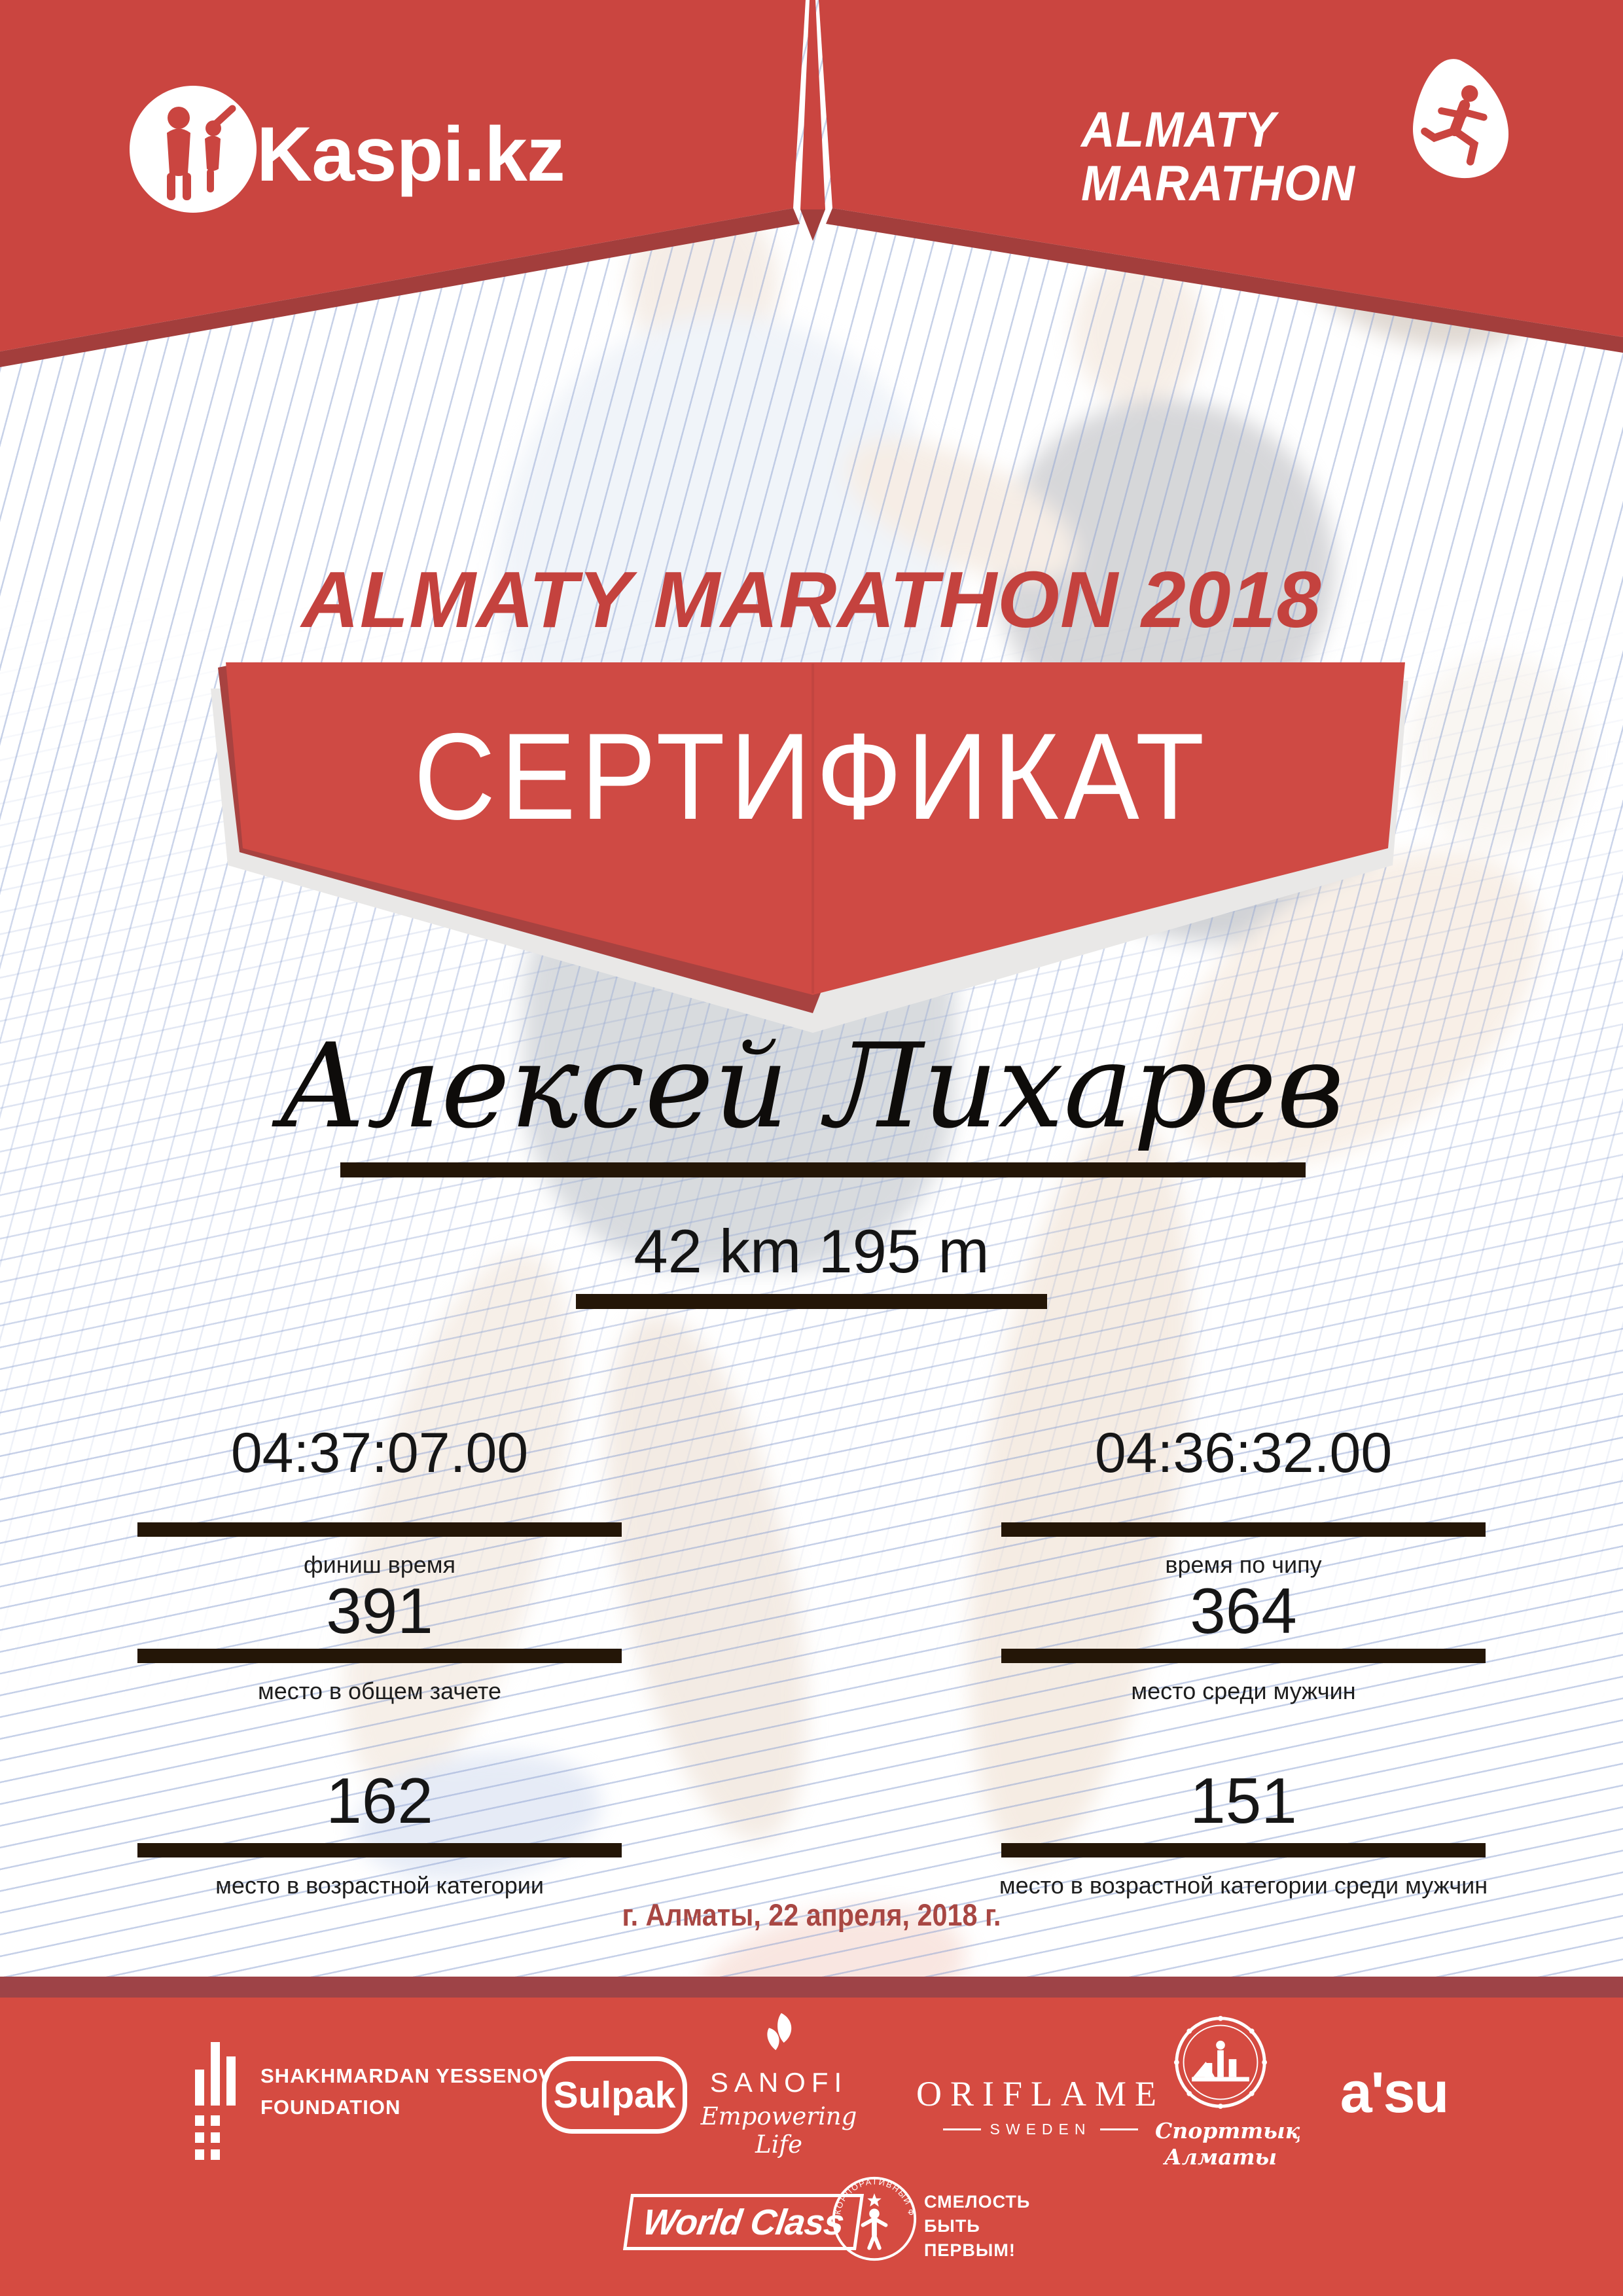  I want to click on stat-value: 364, so click(1244, 1611).